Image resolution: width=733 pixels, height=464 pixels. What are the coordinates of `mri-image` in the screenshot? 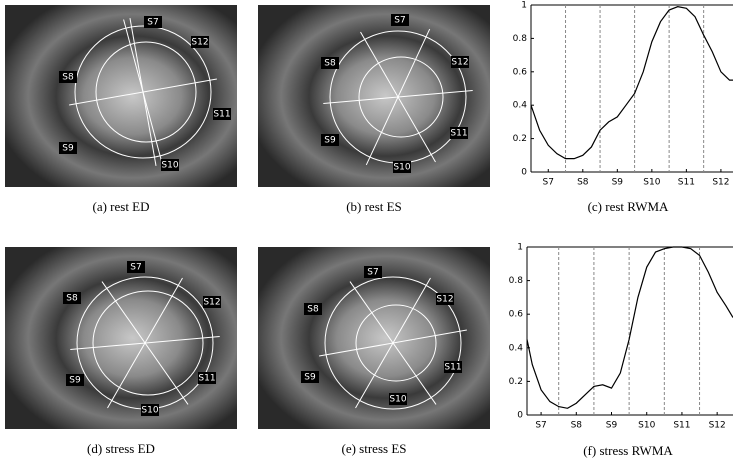 It's located at (374, 96).